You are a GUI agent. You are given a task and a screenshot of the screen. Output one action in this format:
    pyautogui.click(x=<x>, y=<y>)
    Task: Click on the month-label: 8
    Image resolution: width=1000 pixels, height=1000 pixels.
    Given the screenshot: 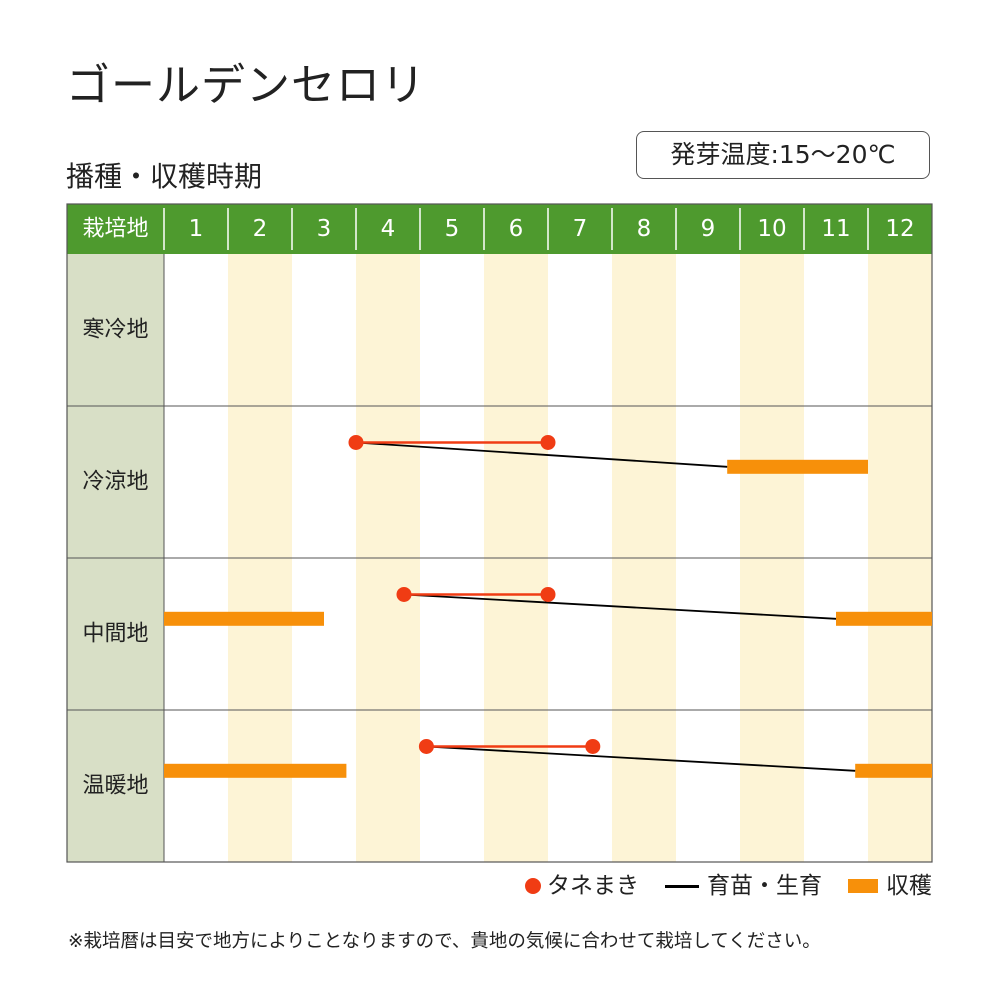 What is the action you would take?
    pyautogui.click(x=644, y=229)
    